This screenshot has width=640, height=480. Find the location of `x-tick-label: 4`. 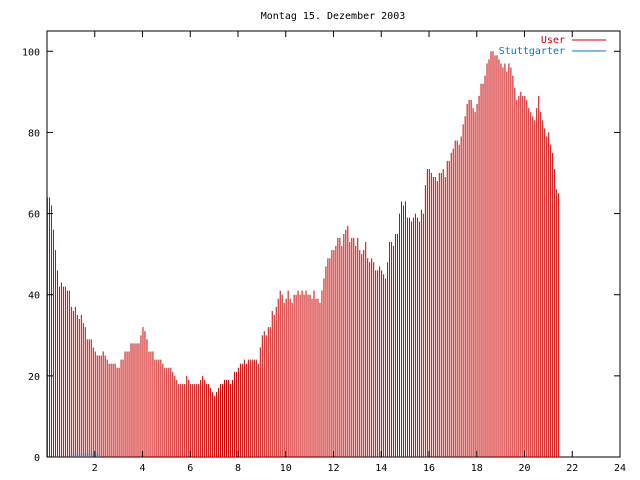

x-tick-label: 4 is located at coordinates (142, 468).